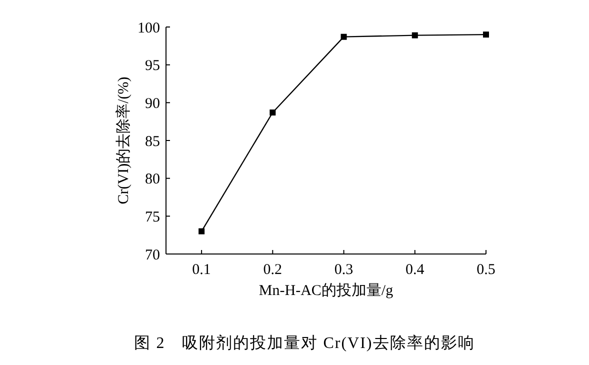 Image resolution: width=589 pixels, height=365 pixels. Describe the element at coordinates (326, 290) in the screenshot. I see `x-axis-title: Mn-H-AC的投加量/g` at that location.